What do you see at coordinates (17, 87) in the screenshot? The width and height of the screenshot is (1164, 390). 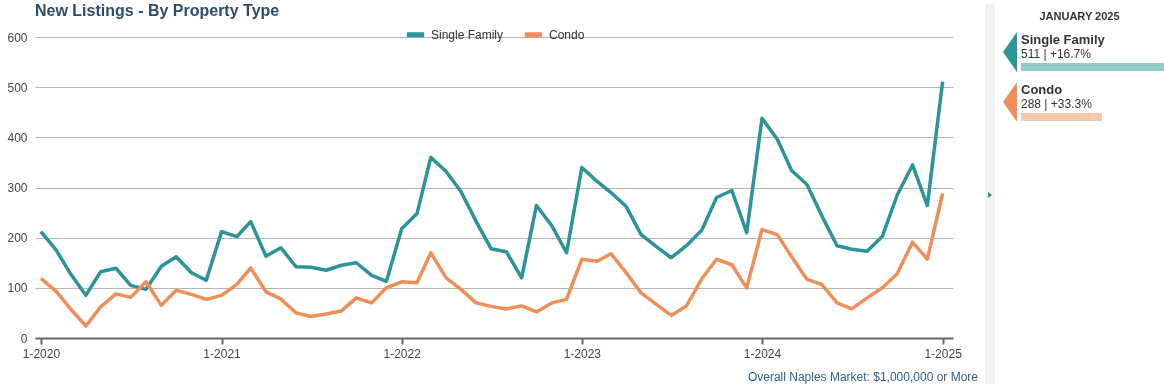 I see `y-tick-label: 500` at bounding box center [17, 87].